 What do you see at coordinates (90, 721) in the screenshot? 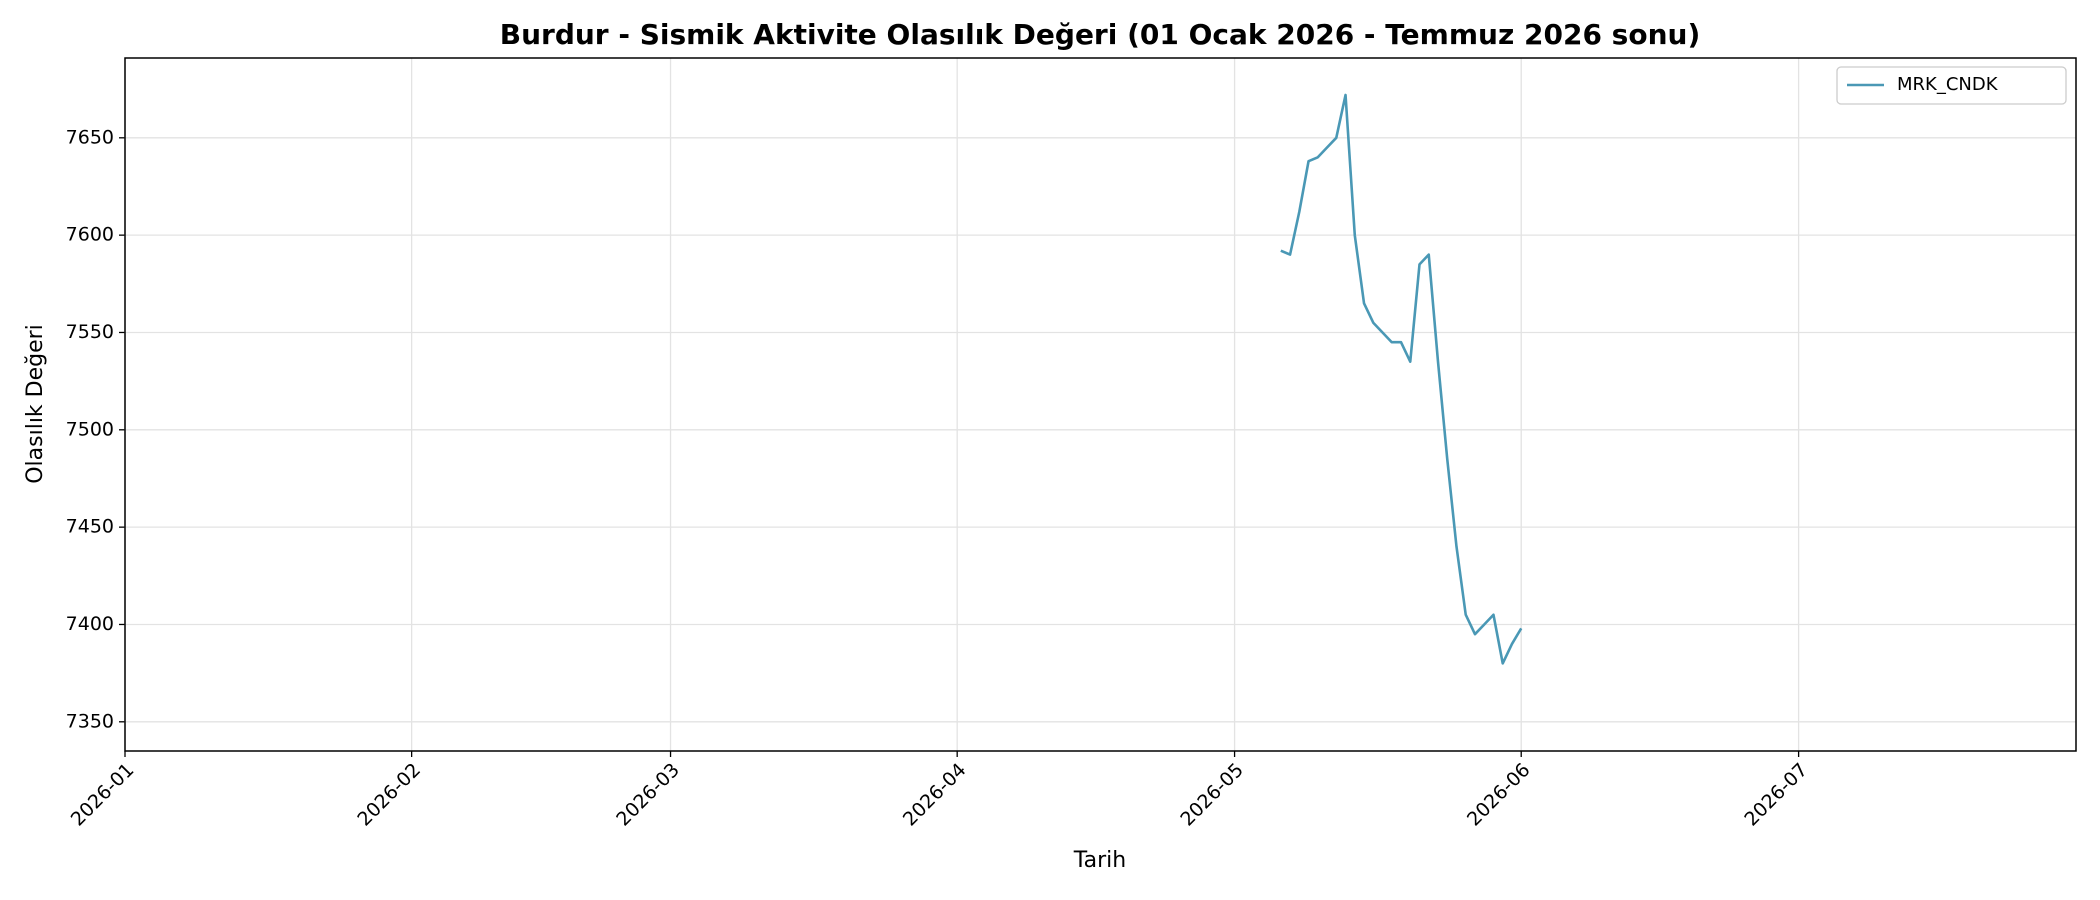
I see `y-tick-label: 7350` at bounding box center [90, 721].